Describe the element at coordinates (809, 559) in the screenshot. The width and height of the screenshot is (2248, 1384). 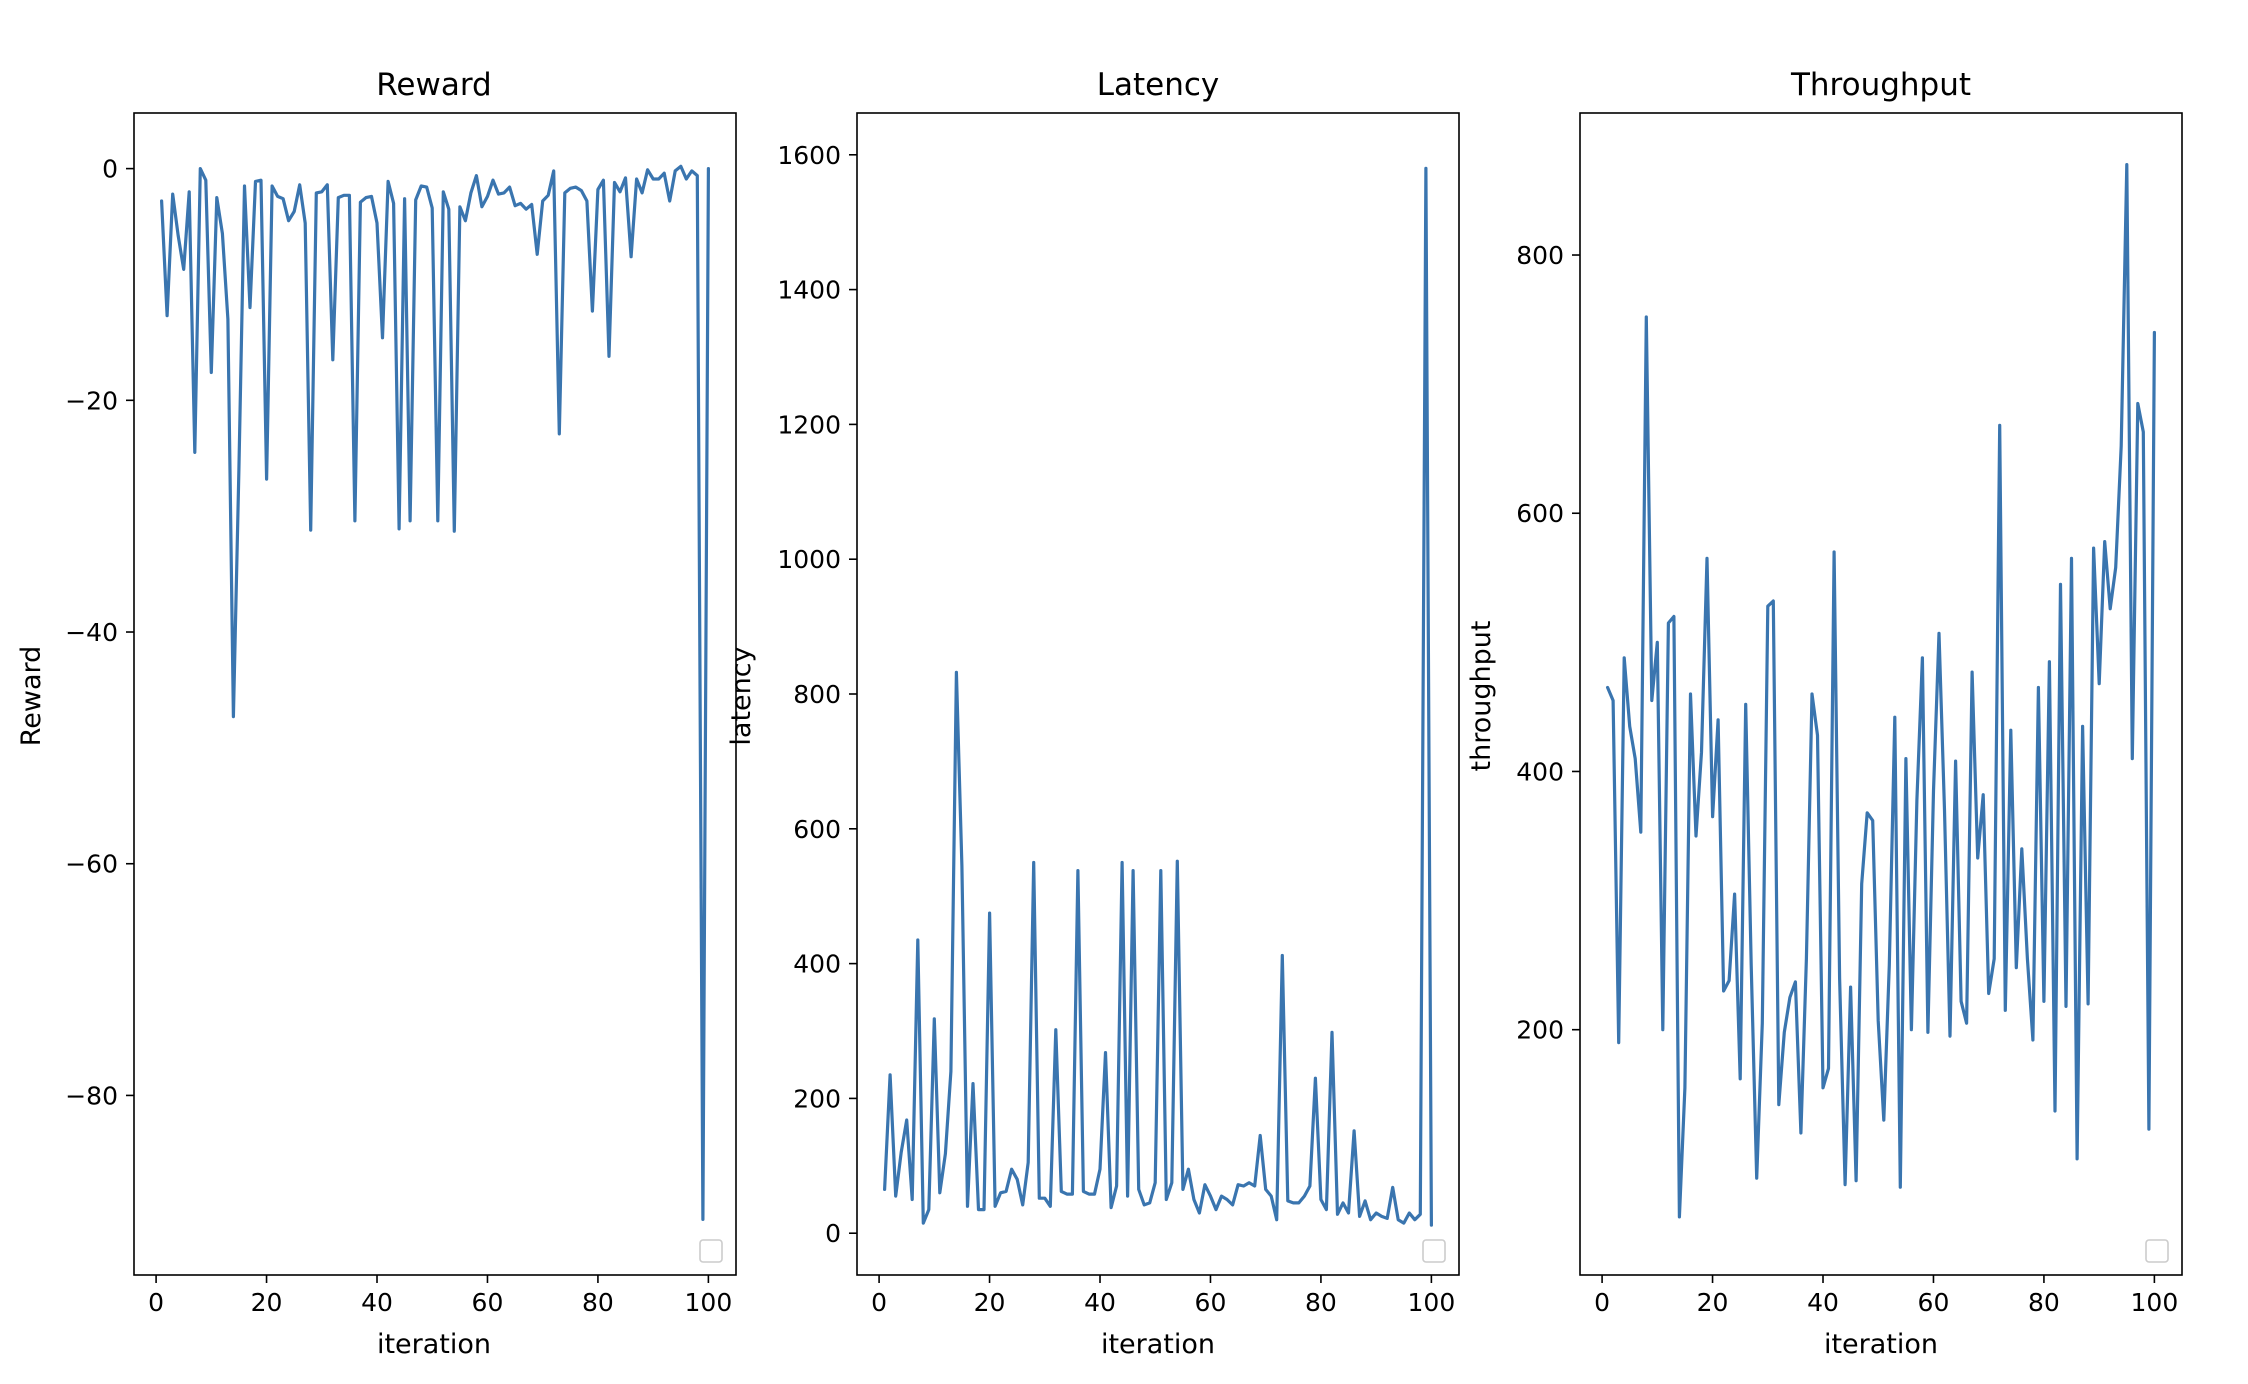
I see `latency-y-tick-label: 1000` at that location.